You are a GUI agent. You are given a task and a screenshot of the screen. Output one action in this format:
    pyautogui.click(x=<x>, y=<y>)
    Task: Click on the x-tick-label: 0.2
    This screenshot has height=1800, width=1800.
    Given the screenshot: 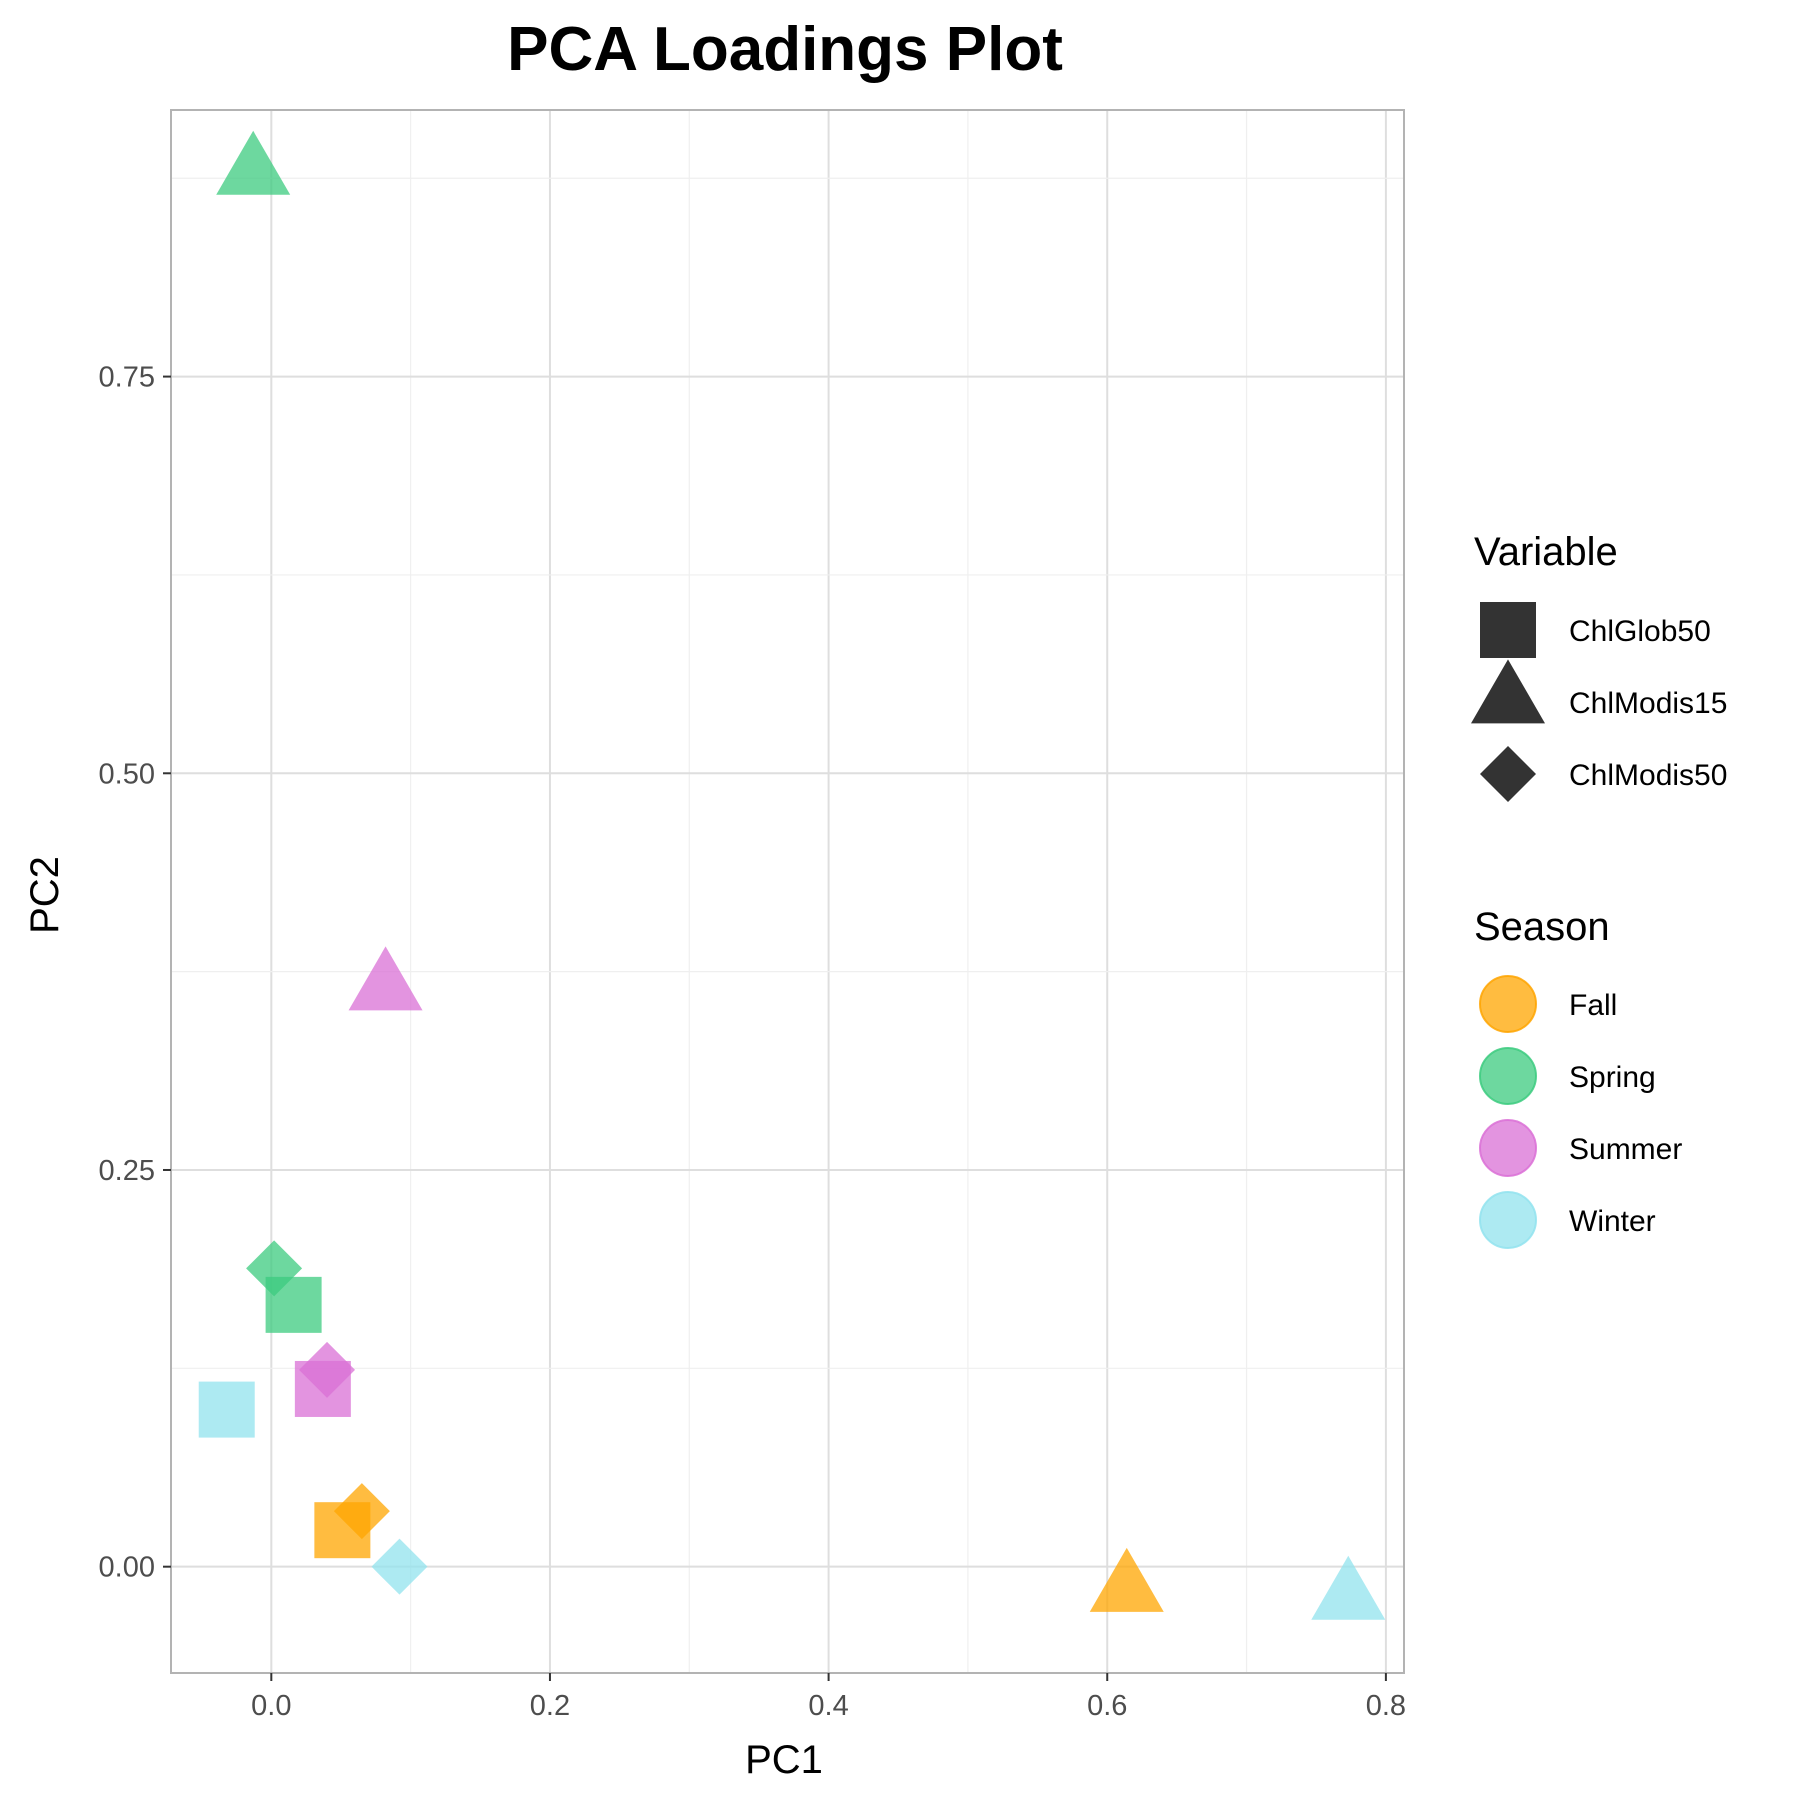 What is the action you would take?
    pyautogui.click(x=550, y=1706)
    